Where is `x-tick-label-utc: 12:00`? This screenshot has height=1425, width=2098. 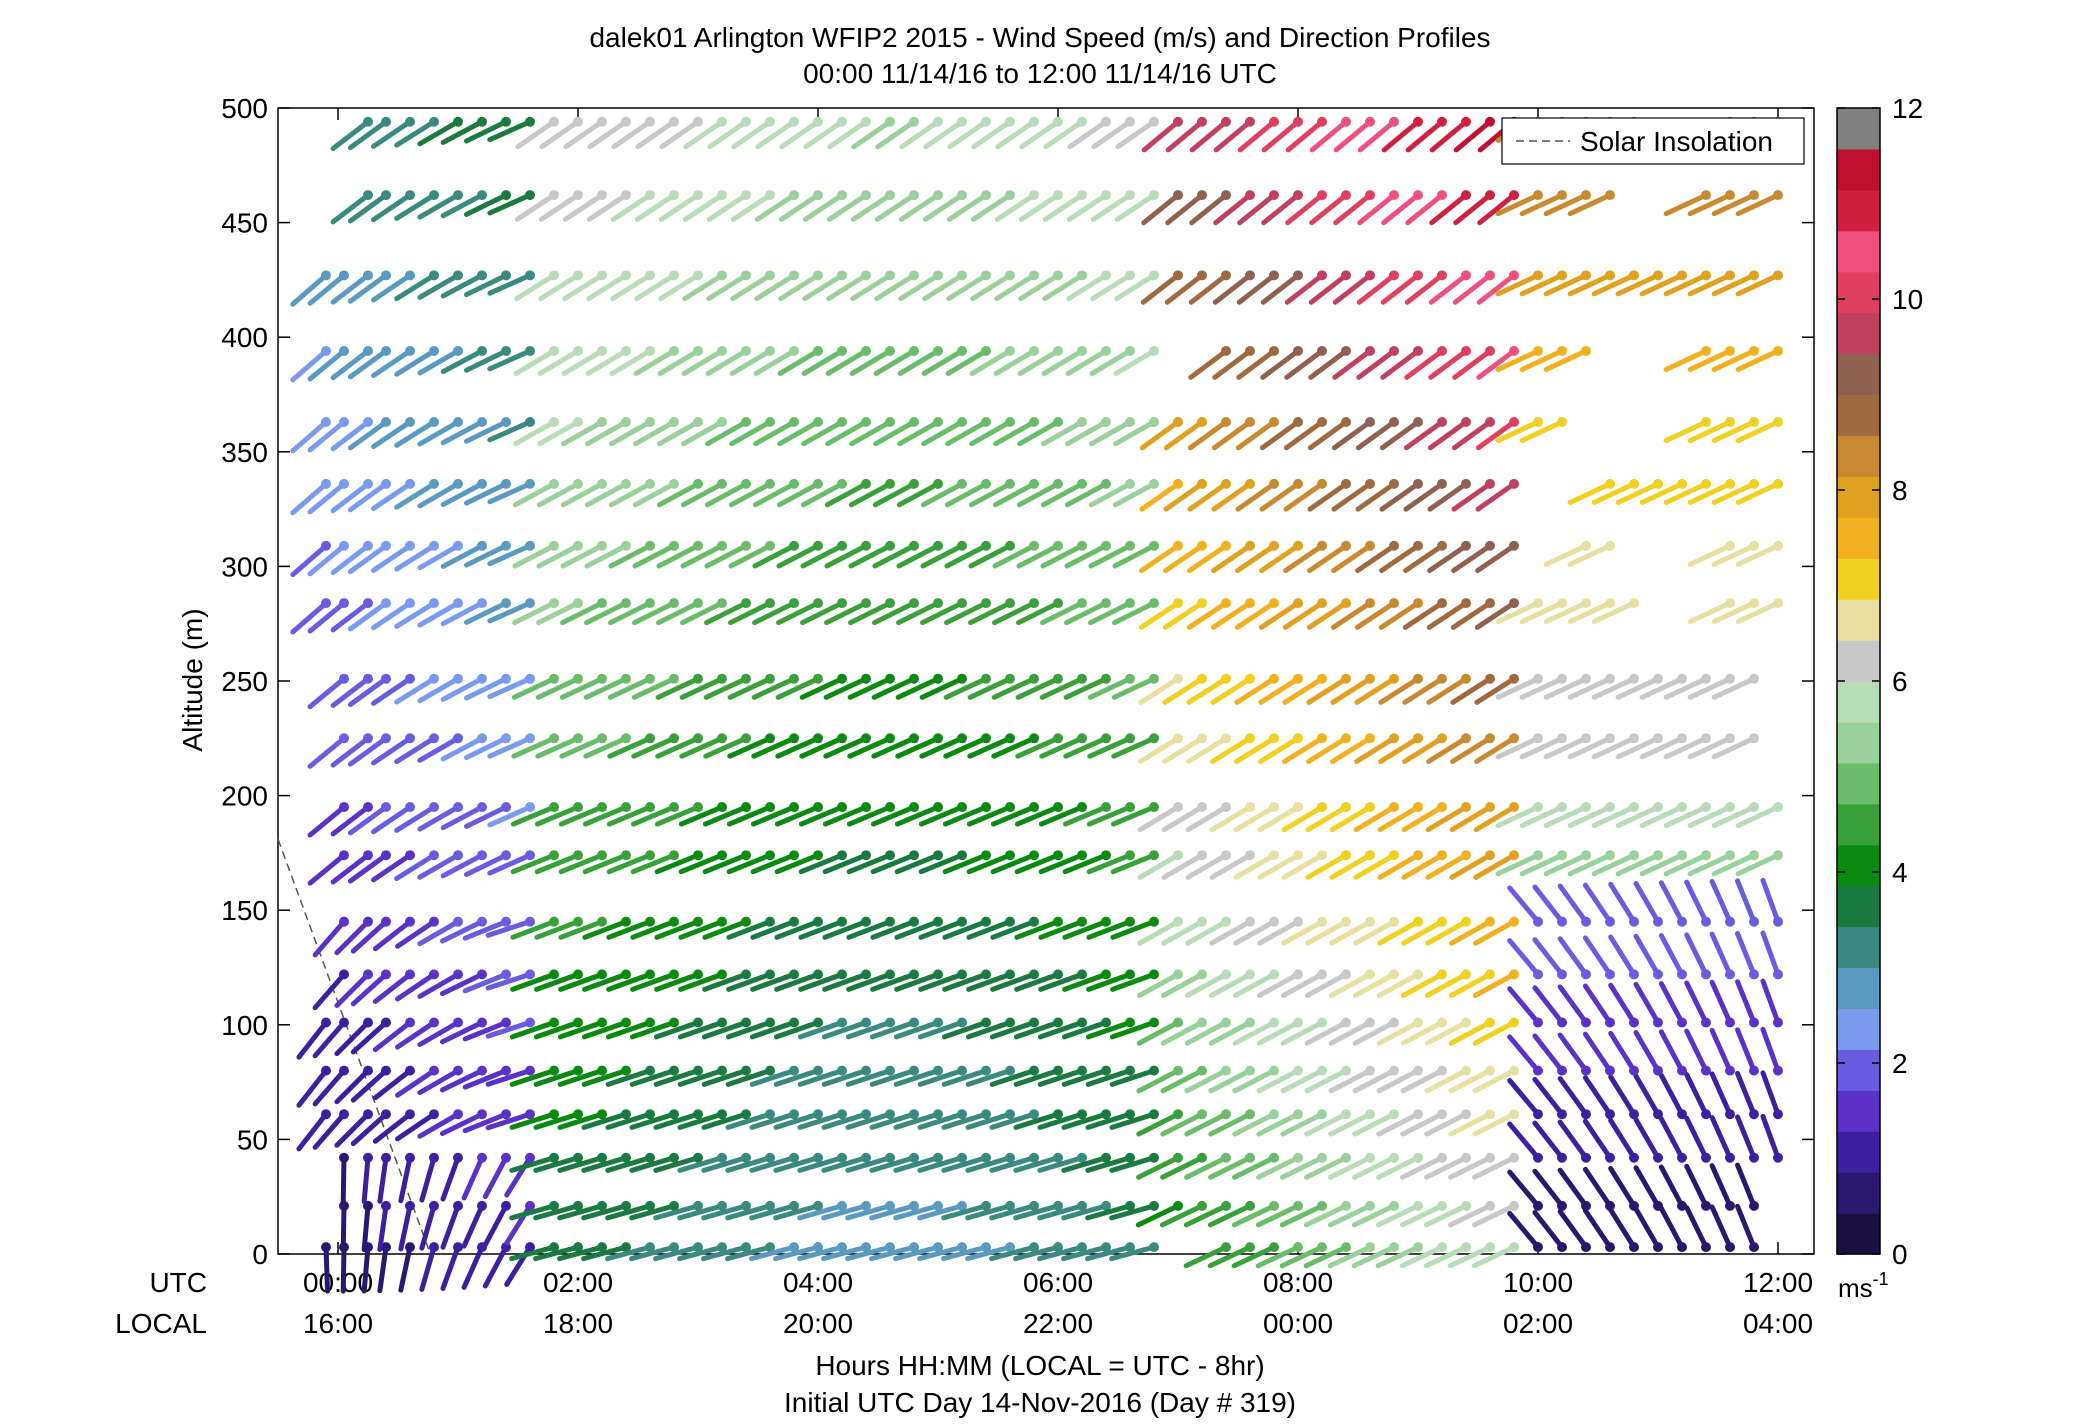
x-tick-label-utc: 12:00 is located at coordinates (1778, 1282).